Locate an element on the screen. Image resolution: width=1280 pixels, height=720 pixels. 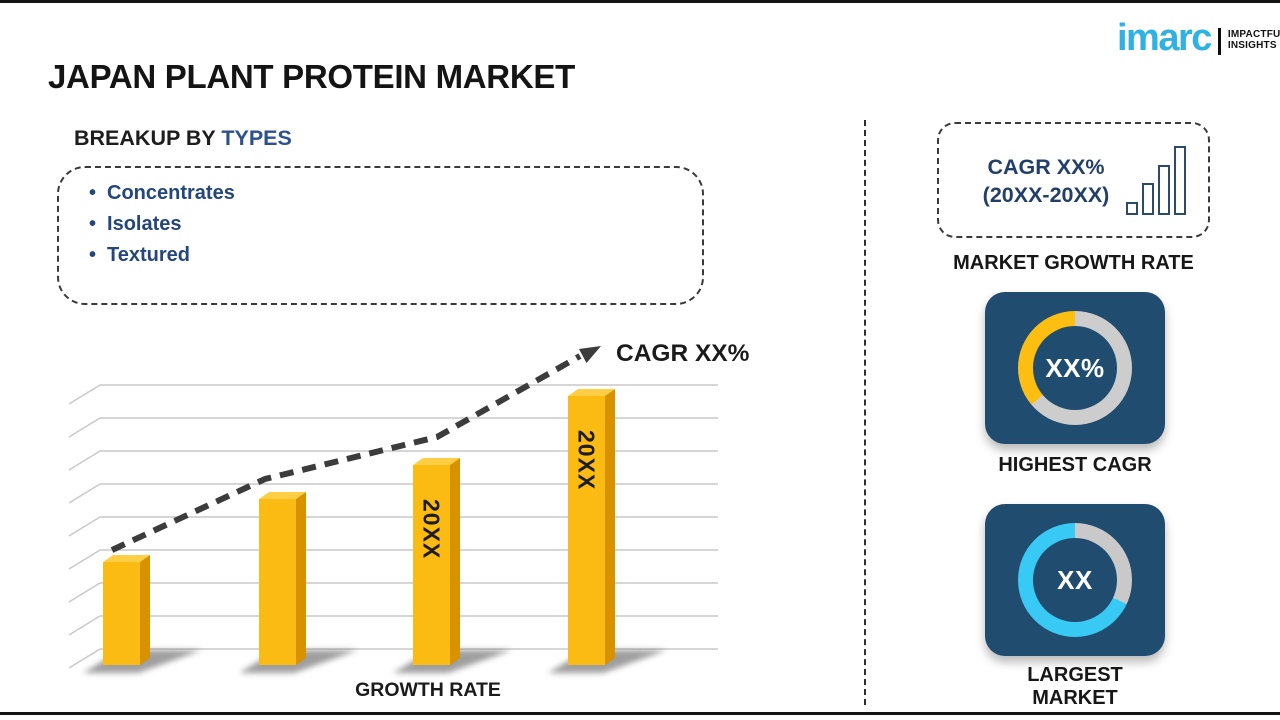
trend-line is located at coordinates (346, 453).